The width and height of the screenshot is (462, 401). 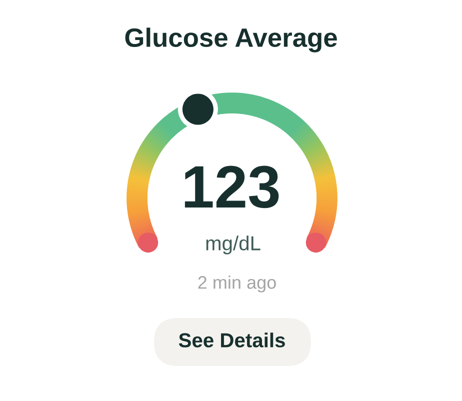 I want to click on text: See Details, so click(x=231, y=340).